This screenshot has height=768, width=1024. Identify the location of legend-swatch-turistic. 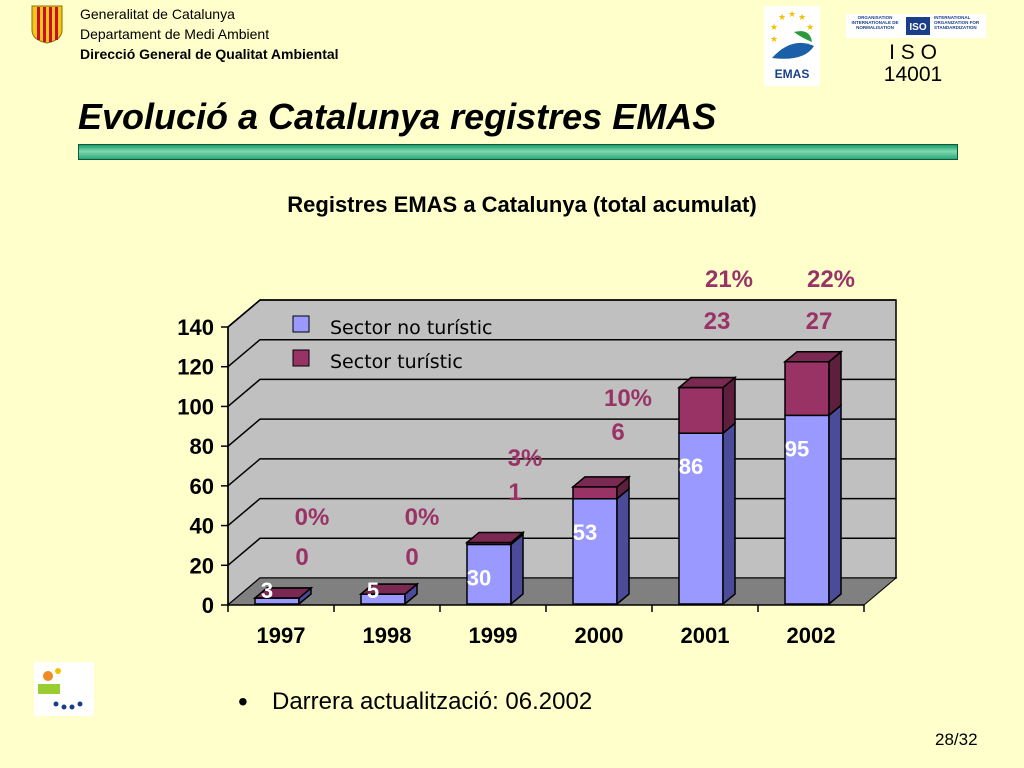
(301, 358).